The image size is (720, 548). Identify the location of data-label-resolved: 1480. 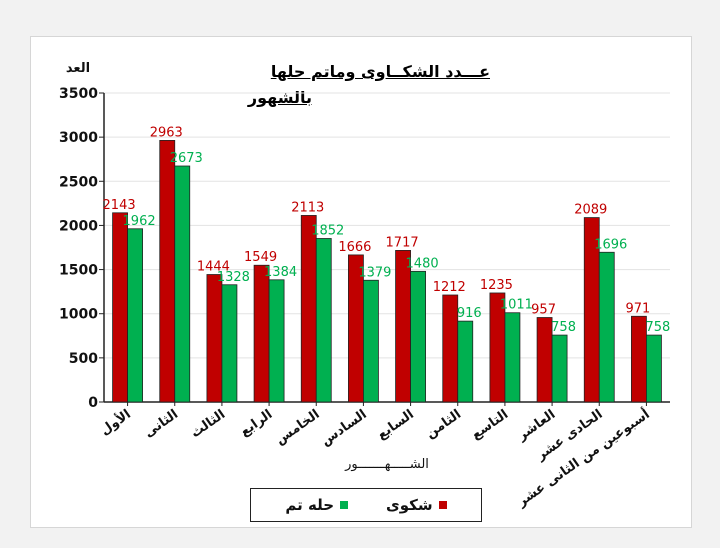
(422, 263).